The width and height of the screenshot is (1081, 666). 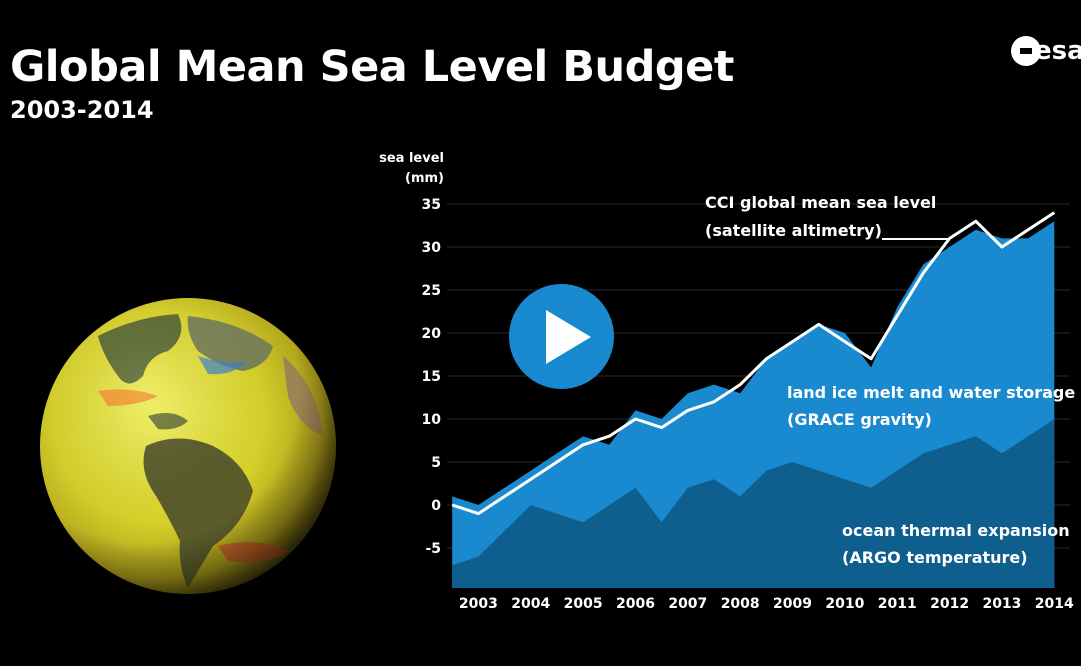 I want to click on esa-logo: esa, so click(x=1043, y=51).